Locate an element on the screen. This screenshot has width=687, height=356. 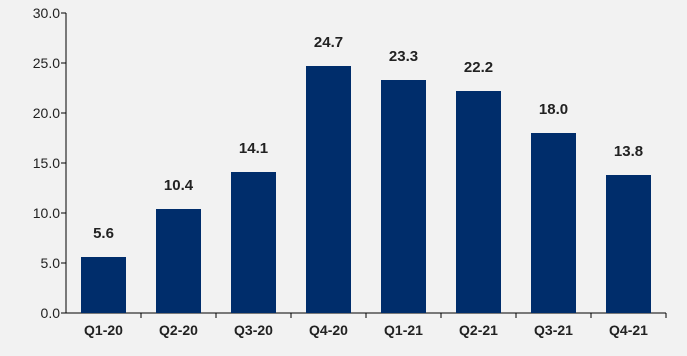
y-tick-label: 15.0 is located at coordinates (46, 163).